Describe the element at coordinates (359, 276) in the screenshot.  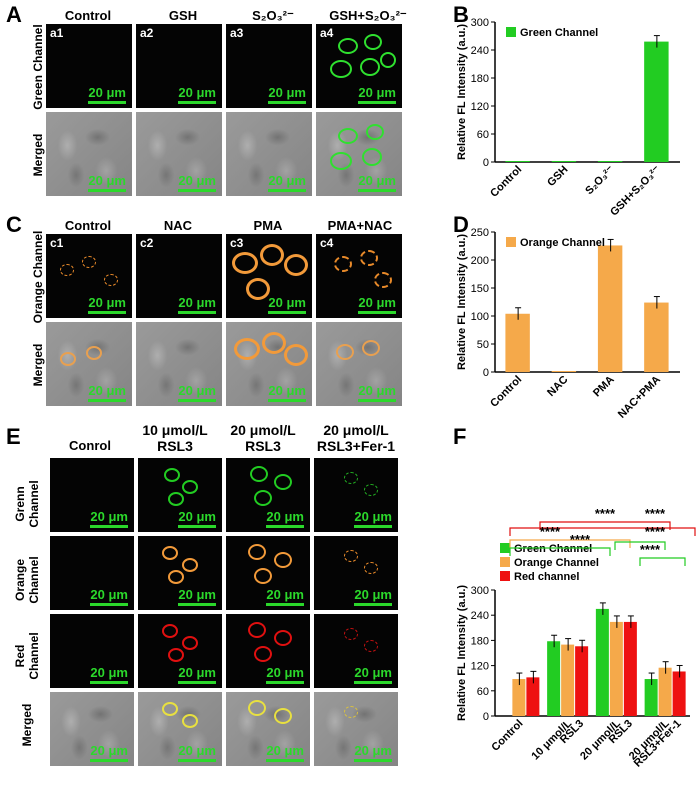
I see `image-c4: c4 20 μm` at that location.